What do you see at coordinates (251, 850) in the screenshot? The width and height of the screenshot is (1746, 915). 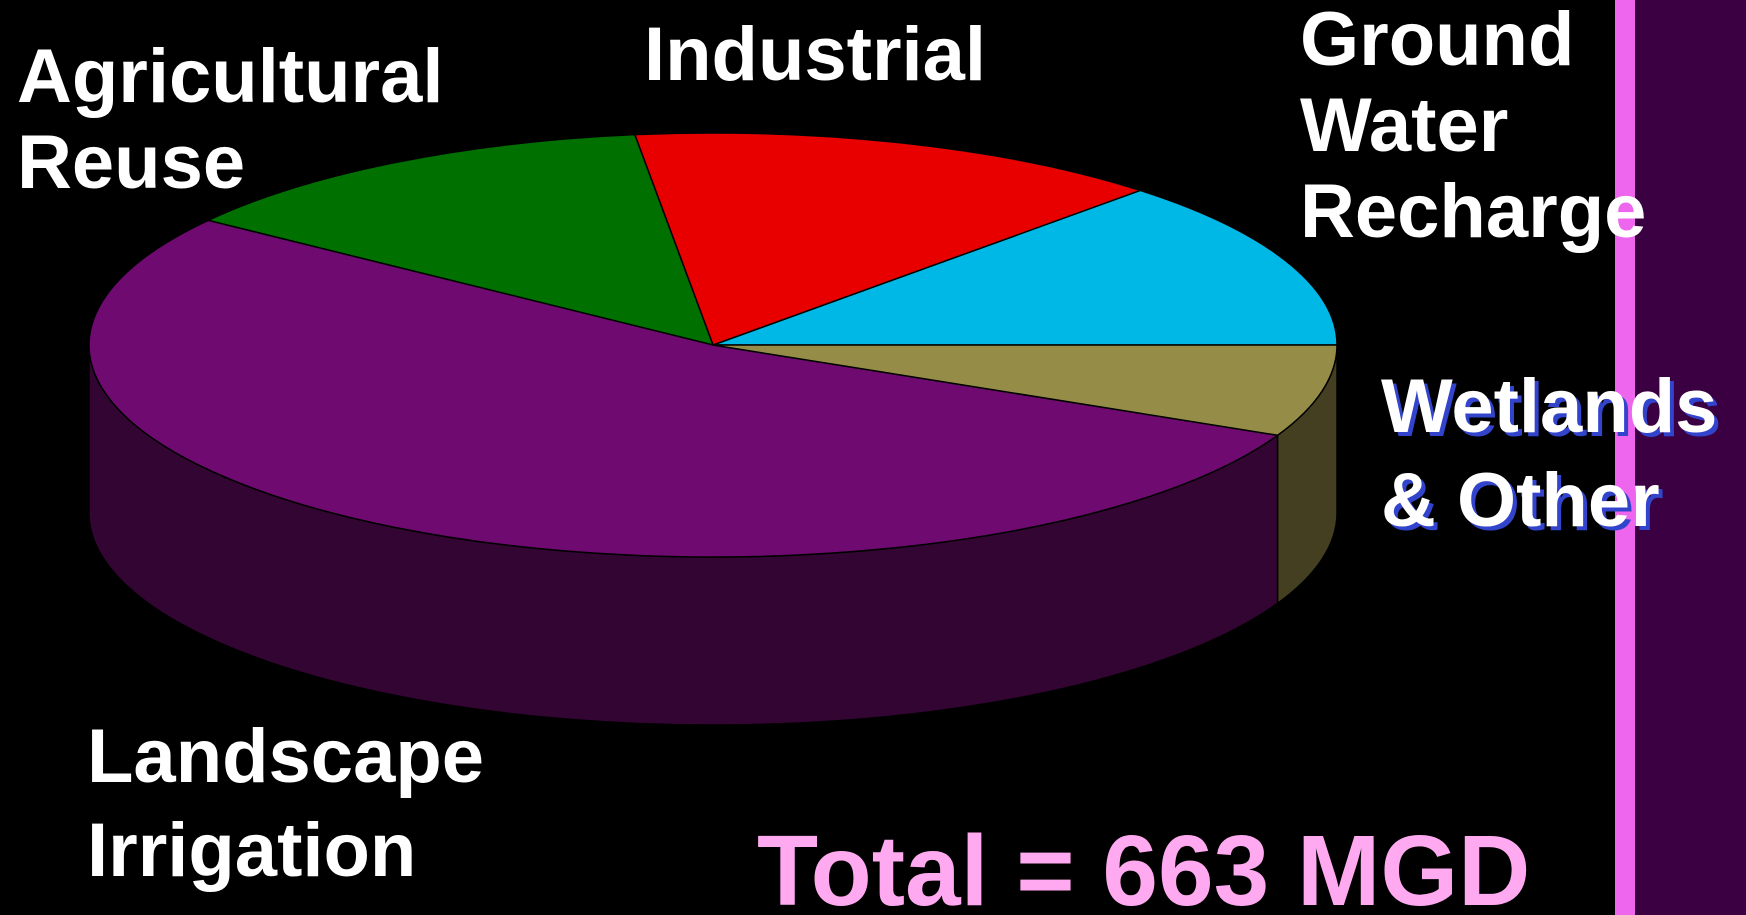 I see `label-line: Irrigation` at bounding box center [251, 850].